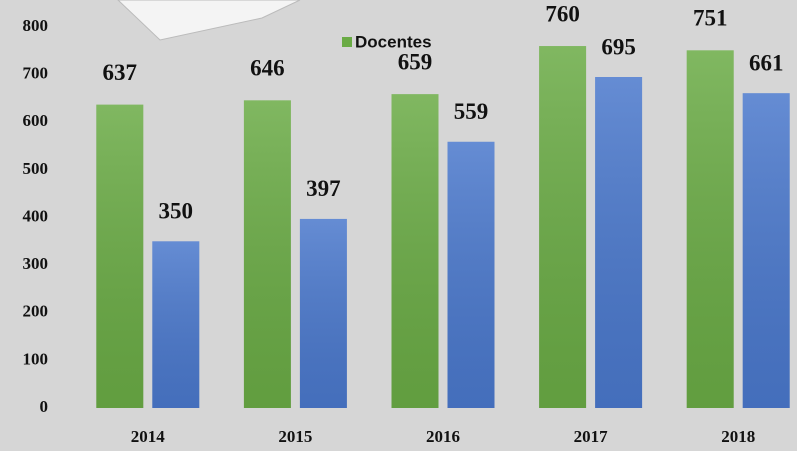 The height and width of the screenshot is (451, 797). I want to click on legend-swatch, so click(347, 42).